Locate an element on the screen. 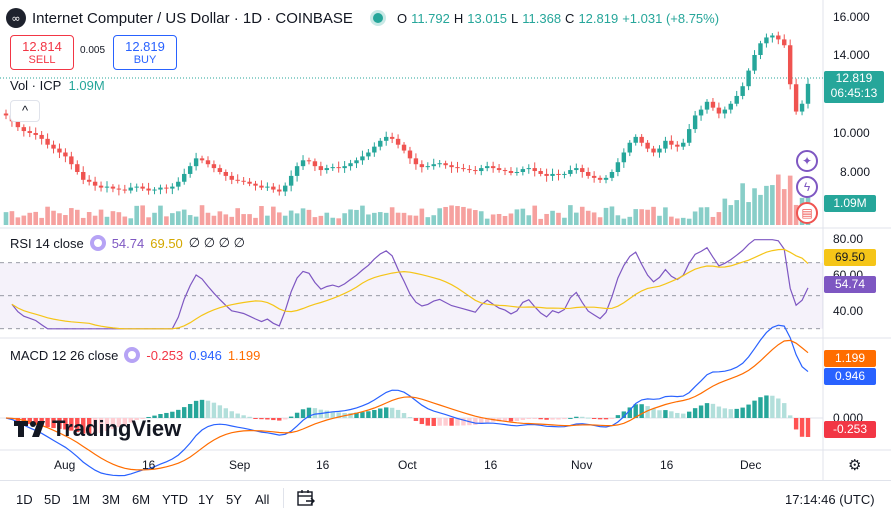 The width and height of the screenshot is (891, 523). time-axis-label: Oct is located at coordinates (407, 465).